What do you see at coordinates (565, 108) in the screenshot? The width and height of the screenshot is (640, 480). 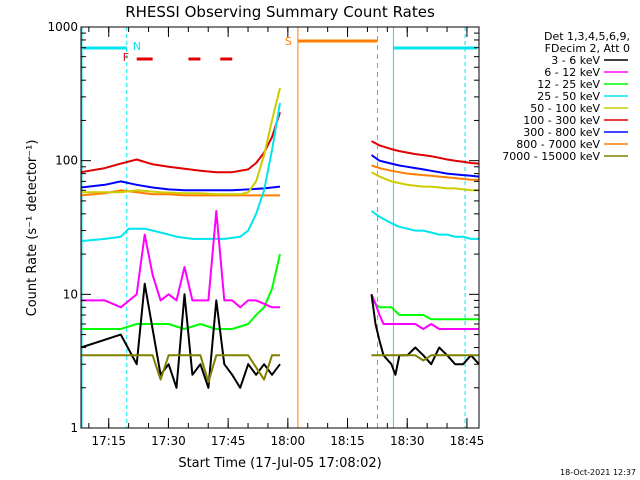 I see `legend-label-4: 50 - 100 keV` at bounding box center [565, 108].